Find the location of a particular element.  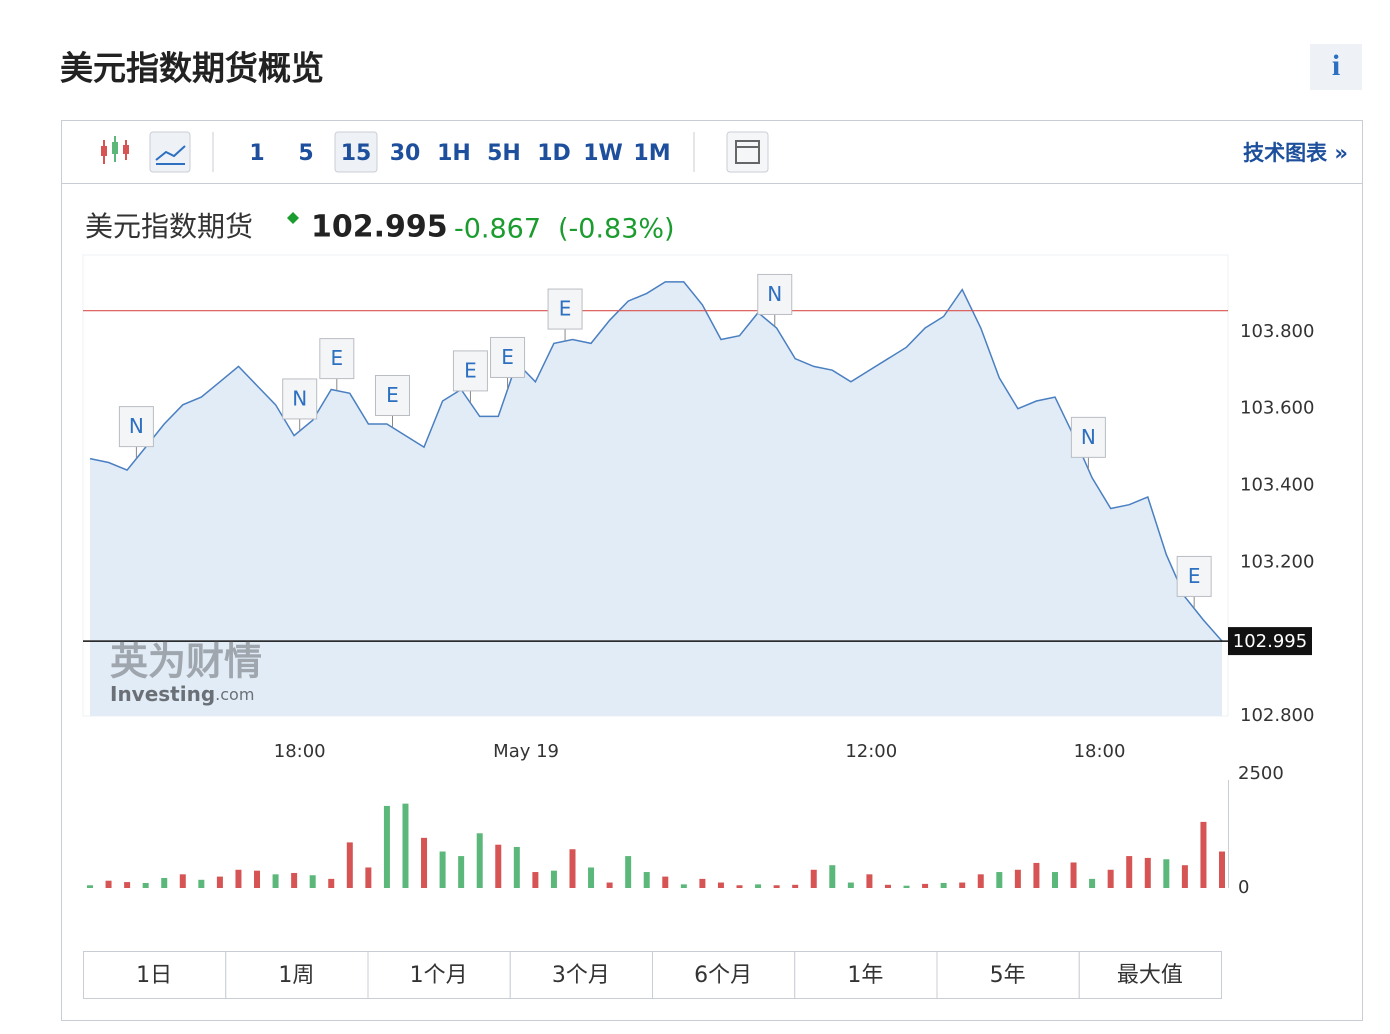

quote-name: 美元指数期货 is located at coordinates (169, 226).